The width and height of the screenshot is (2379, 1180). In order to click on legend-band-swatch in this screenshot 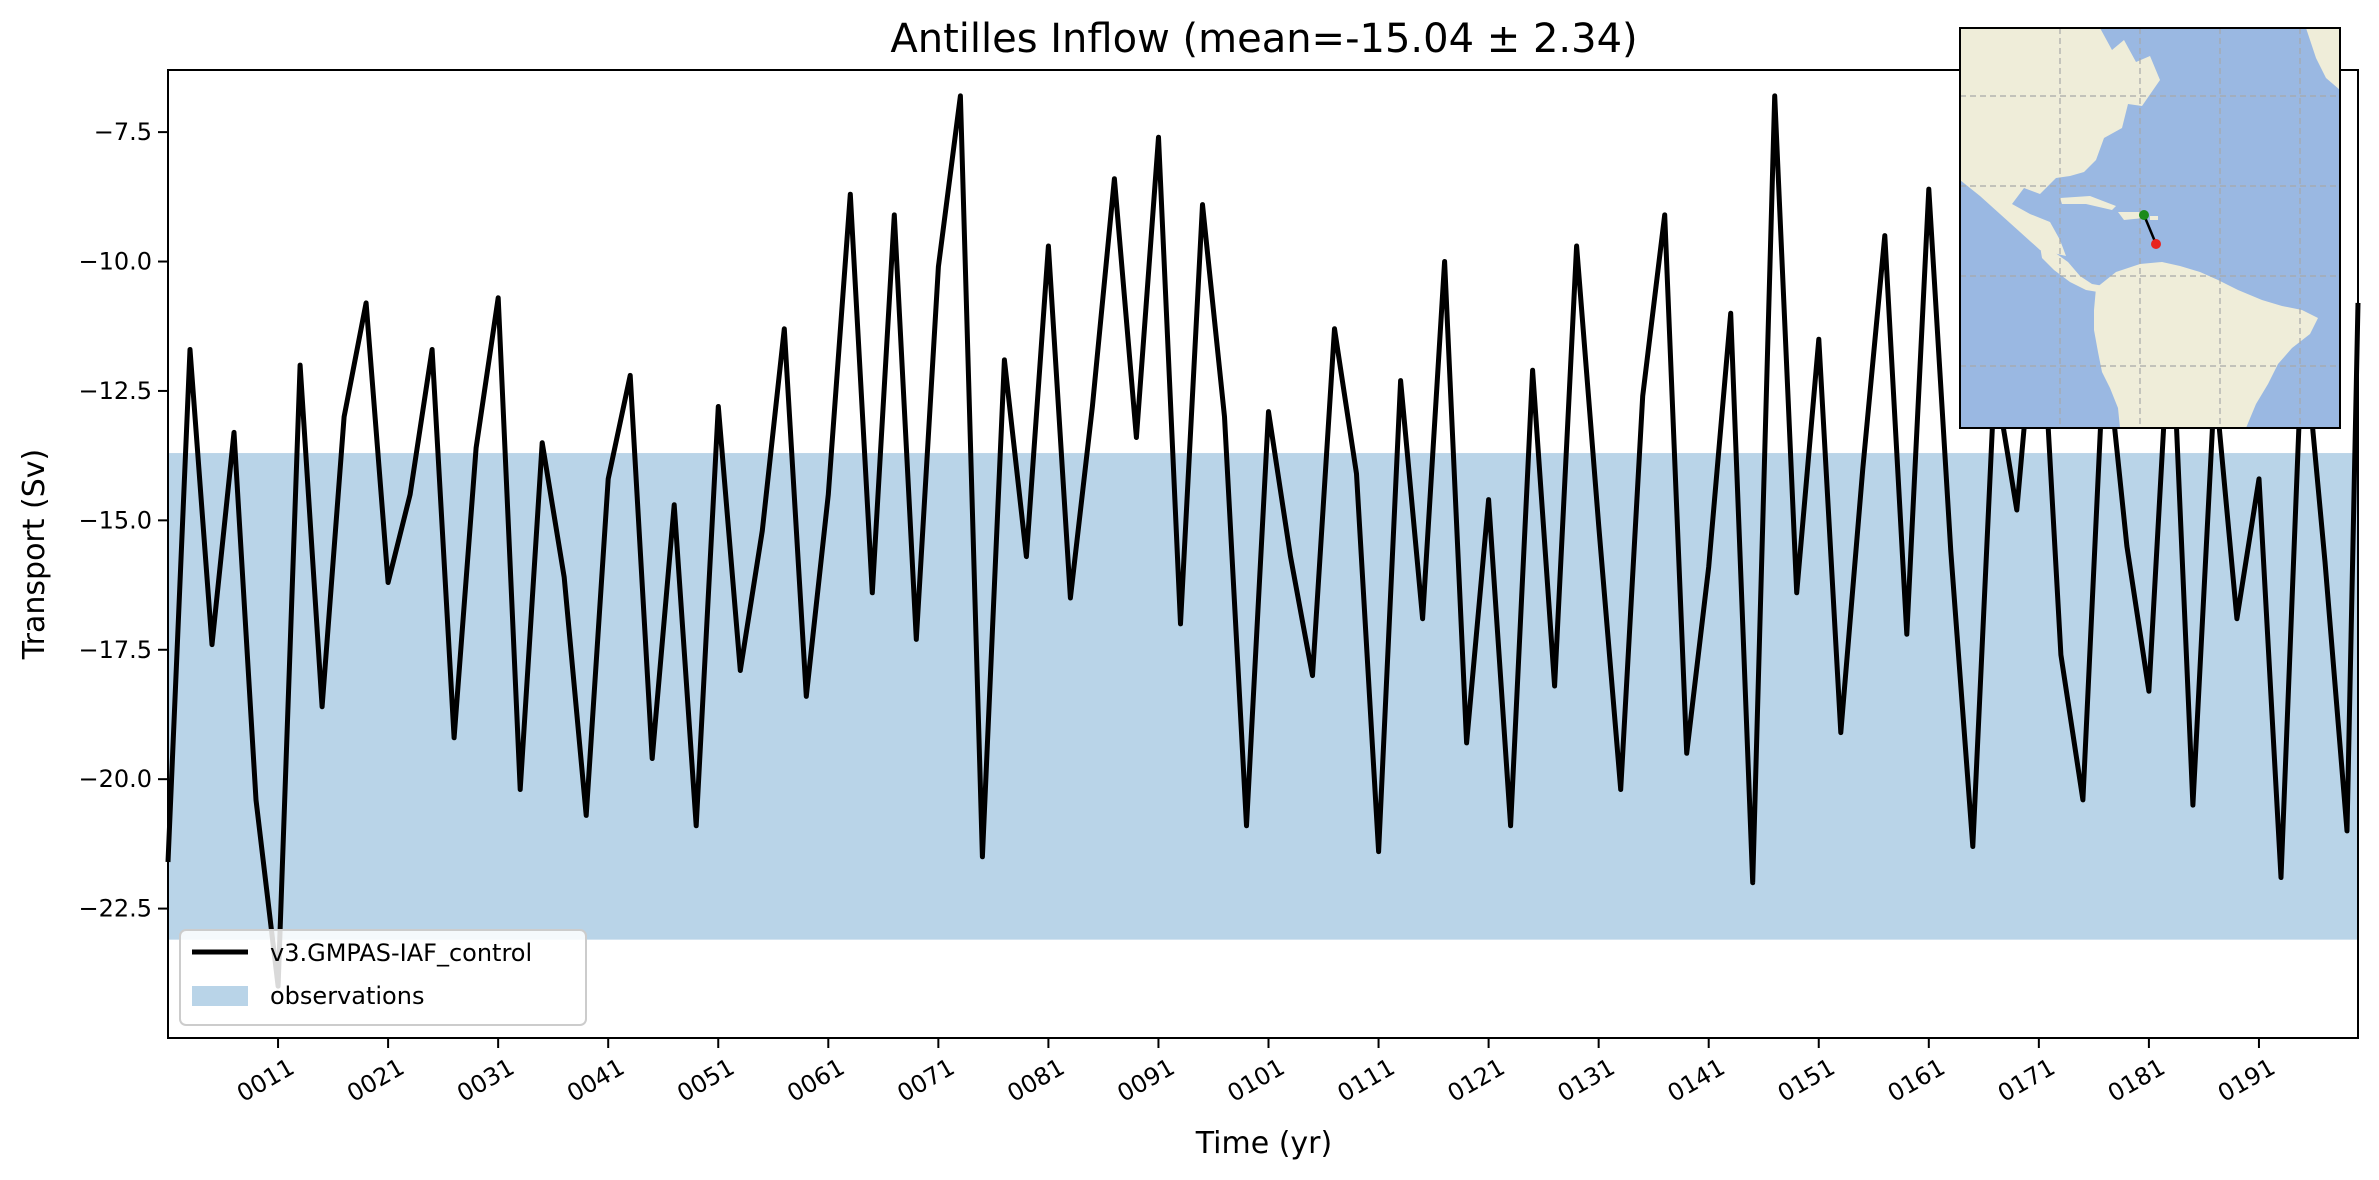, I will do `click(220, 996)`.